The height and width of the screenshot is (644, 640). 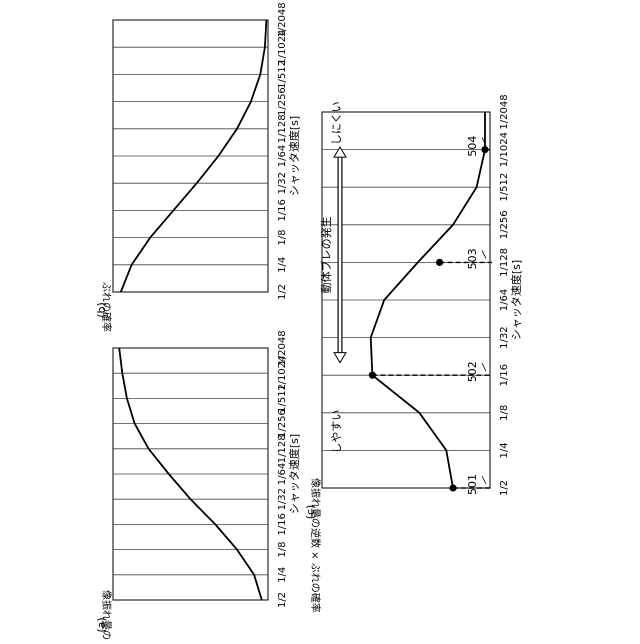 I want to click on annotation-right-label: しにくい, so click(x=336, y=123).